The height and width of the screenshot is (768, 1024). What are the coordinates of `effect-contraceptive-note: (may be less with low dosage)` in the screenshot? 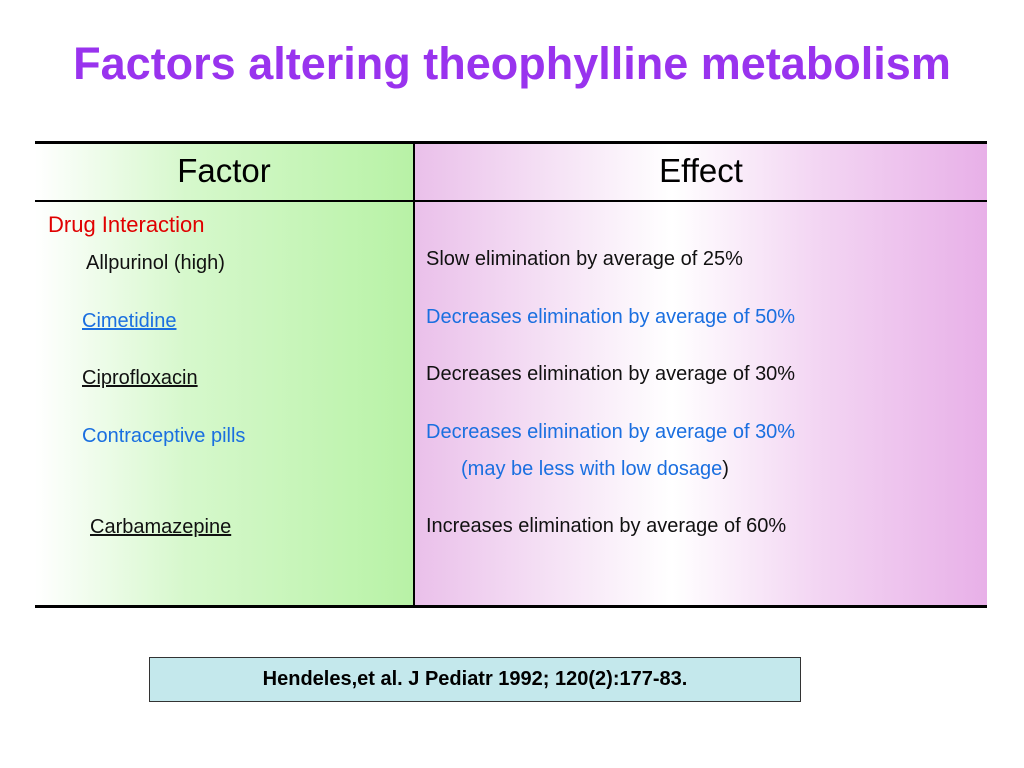 It's located at (595, 469).